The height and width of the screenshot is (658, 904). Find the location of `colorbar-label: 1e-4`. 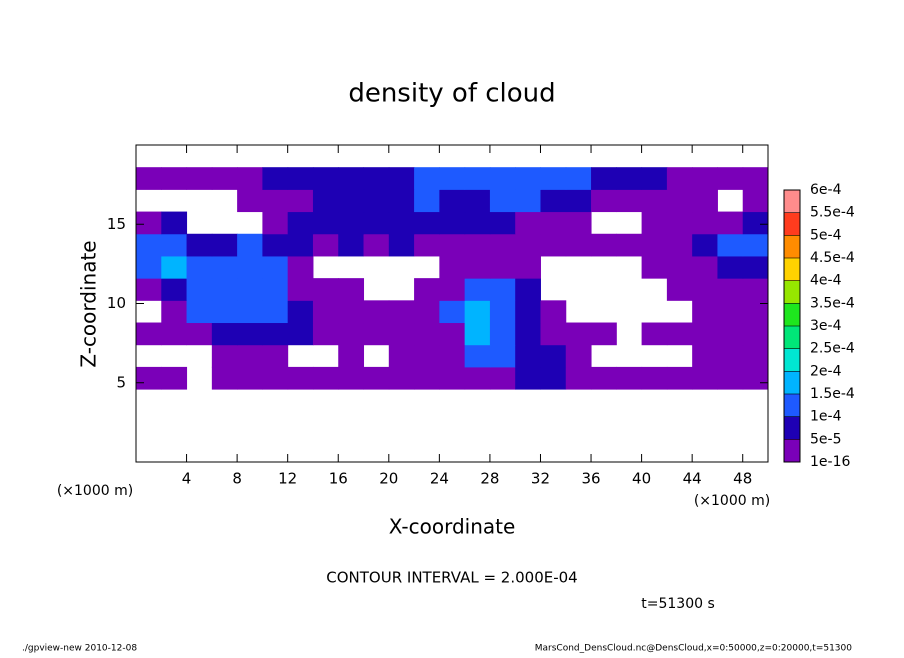

colorbar-label: 1e-4 is located at coordinates (826, 417).